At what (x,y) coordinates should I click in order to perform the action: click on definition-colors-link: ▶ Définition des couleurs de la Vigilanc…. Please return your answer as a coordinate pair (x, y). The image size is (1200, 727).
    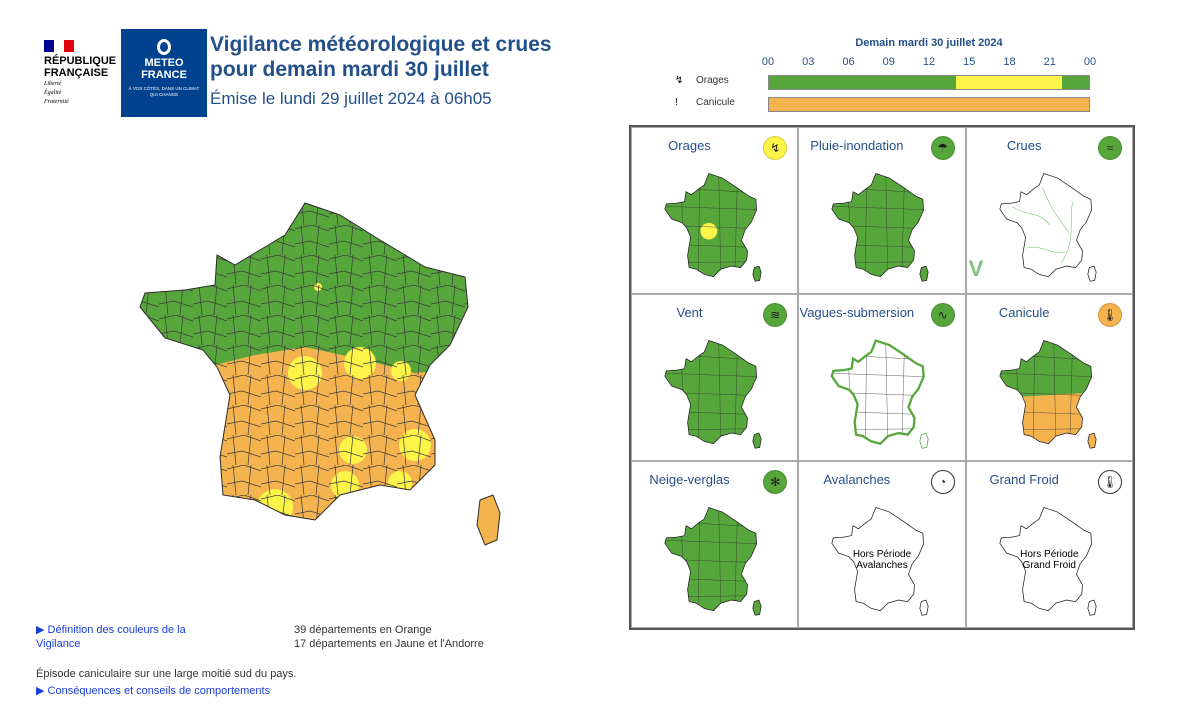
    Looking at the image, I should click on (136, 637).